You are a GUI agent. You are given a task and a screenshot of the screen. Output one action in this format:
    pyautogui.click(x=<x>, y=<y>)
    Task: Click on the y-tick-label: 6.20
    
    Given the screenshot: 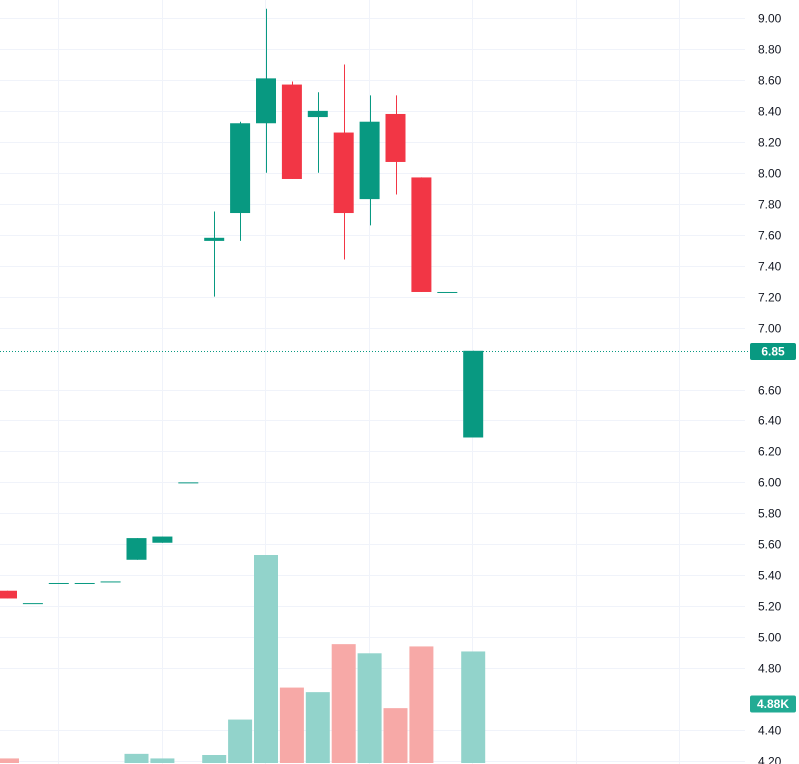 What is the action you would take?
    pyautogui.click(x=770, y=452)
    